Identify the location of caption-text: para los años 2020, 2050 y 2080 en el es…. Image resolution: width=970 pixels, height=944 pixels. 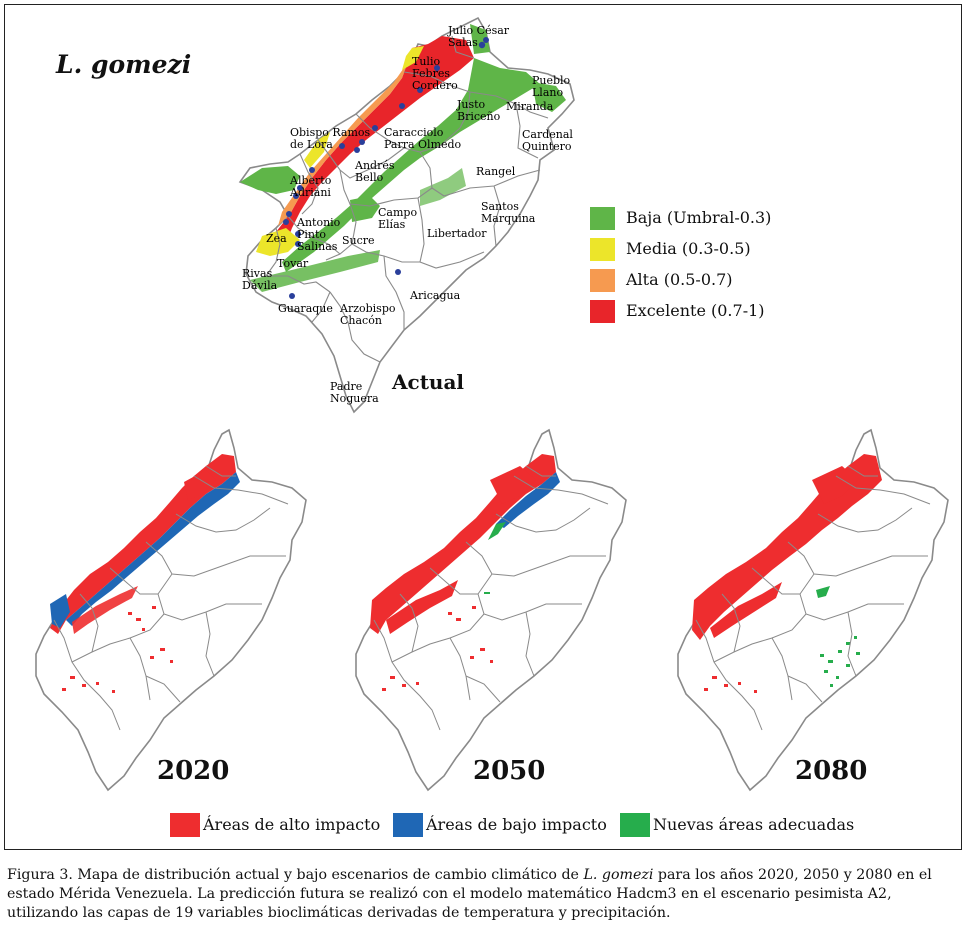
(469, 894).